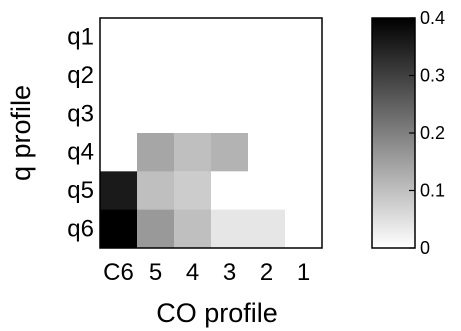  What do you see at coordinates (119, 191) in the screenshot?
I see `heatmap-cell-q5-C6` at bounding box center [119, 191].